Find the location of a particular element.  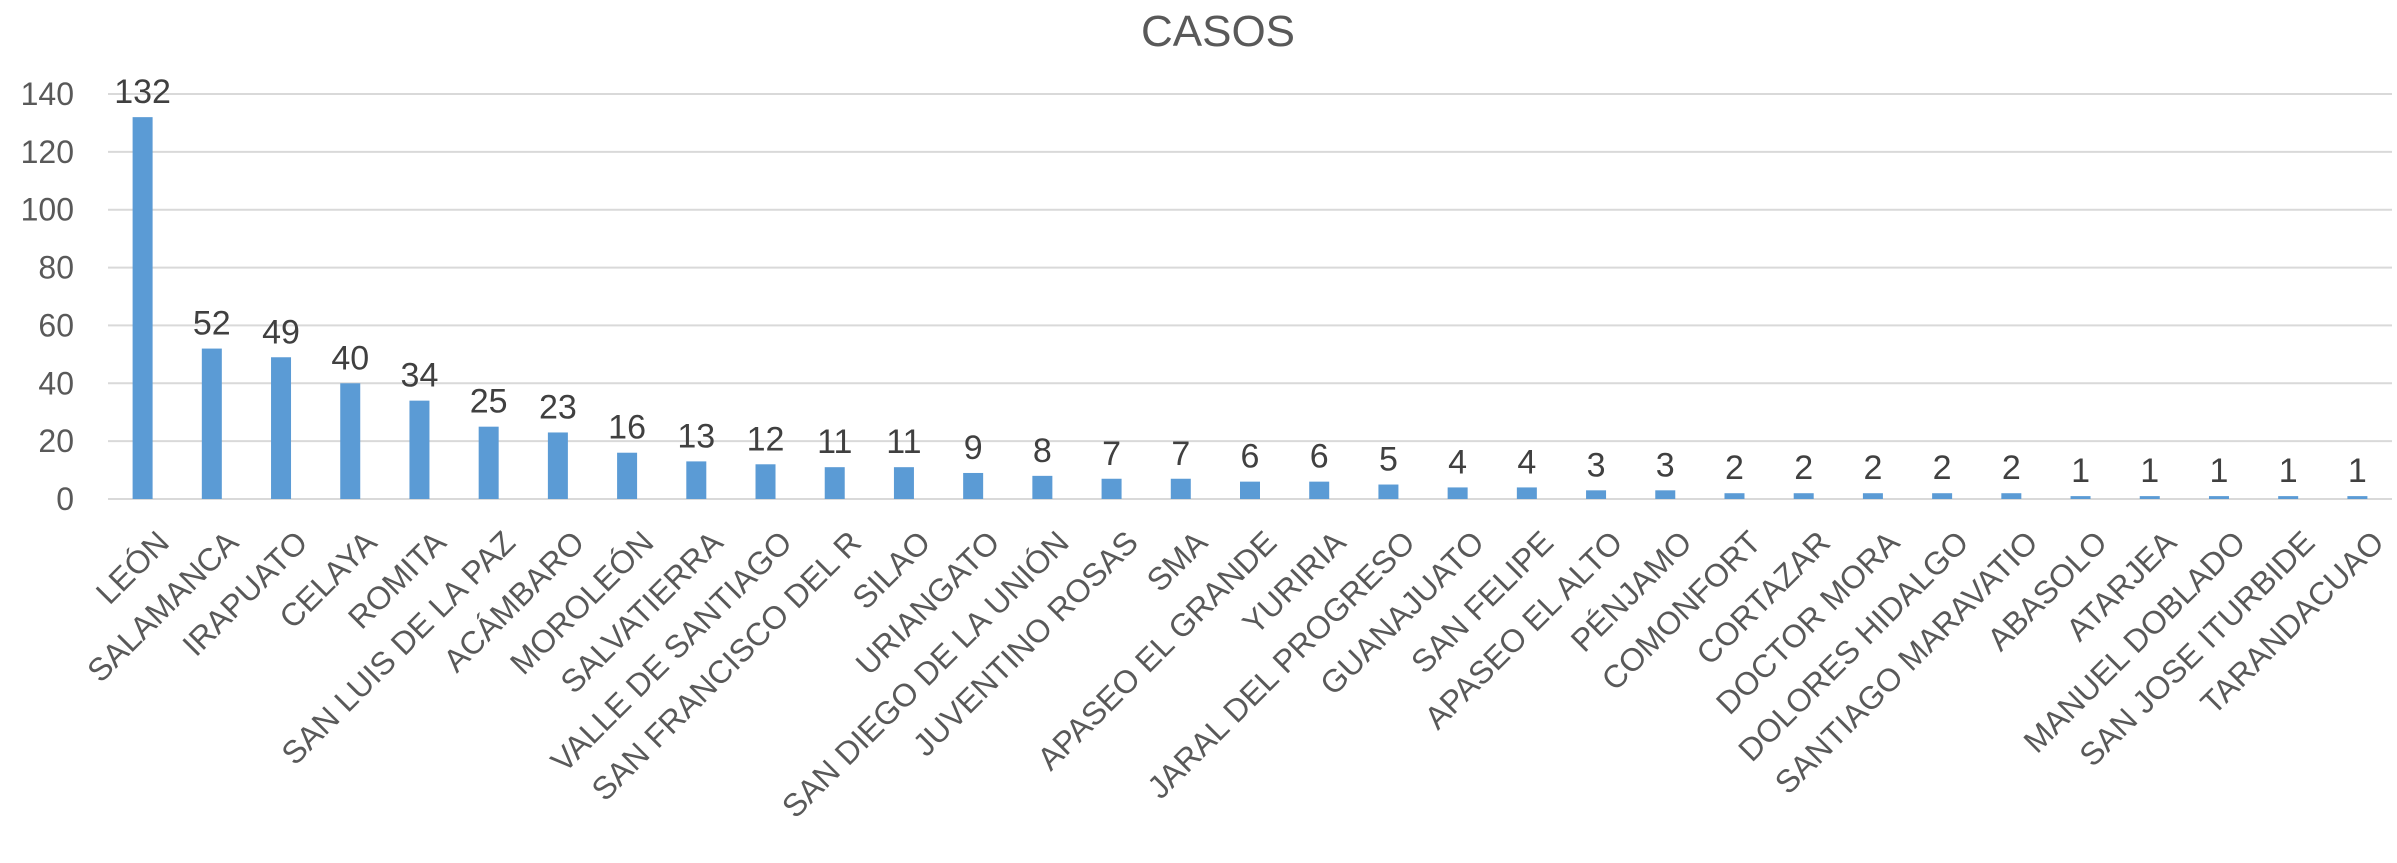

data-label: 8 is located at coordinates (1042, 451).